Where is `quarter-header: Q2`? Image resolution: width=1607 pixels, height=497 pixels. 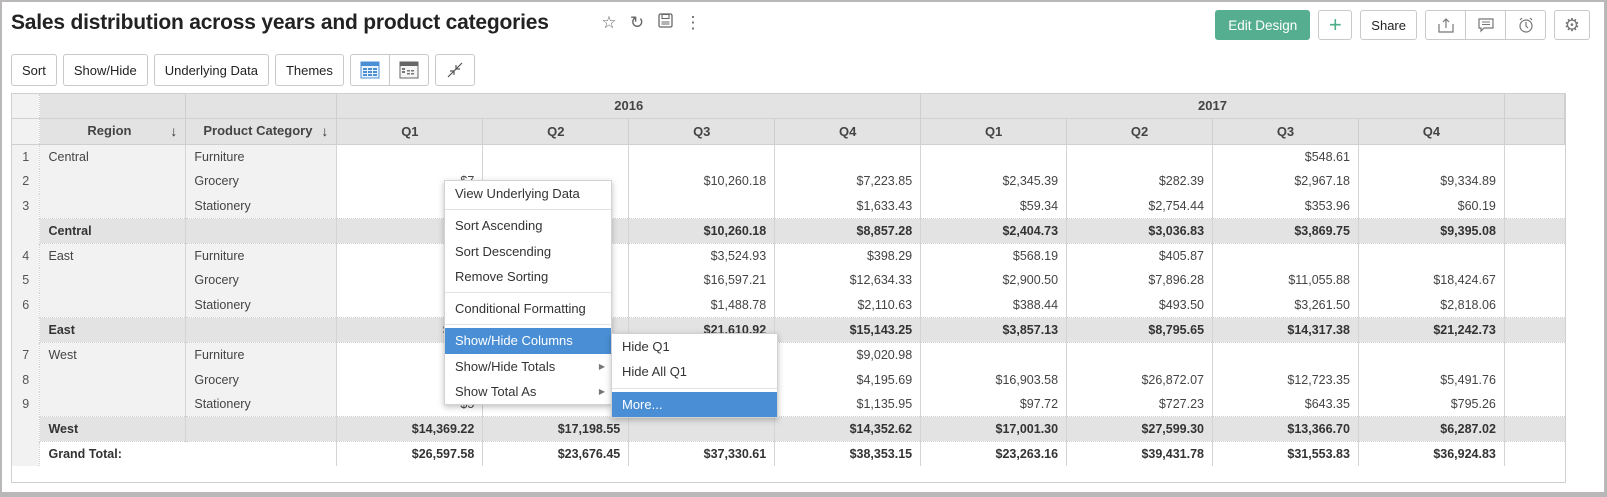 quarter-header: Q2 is located at coordinates (556, 131).